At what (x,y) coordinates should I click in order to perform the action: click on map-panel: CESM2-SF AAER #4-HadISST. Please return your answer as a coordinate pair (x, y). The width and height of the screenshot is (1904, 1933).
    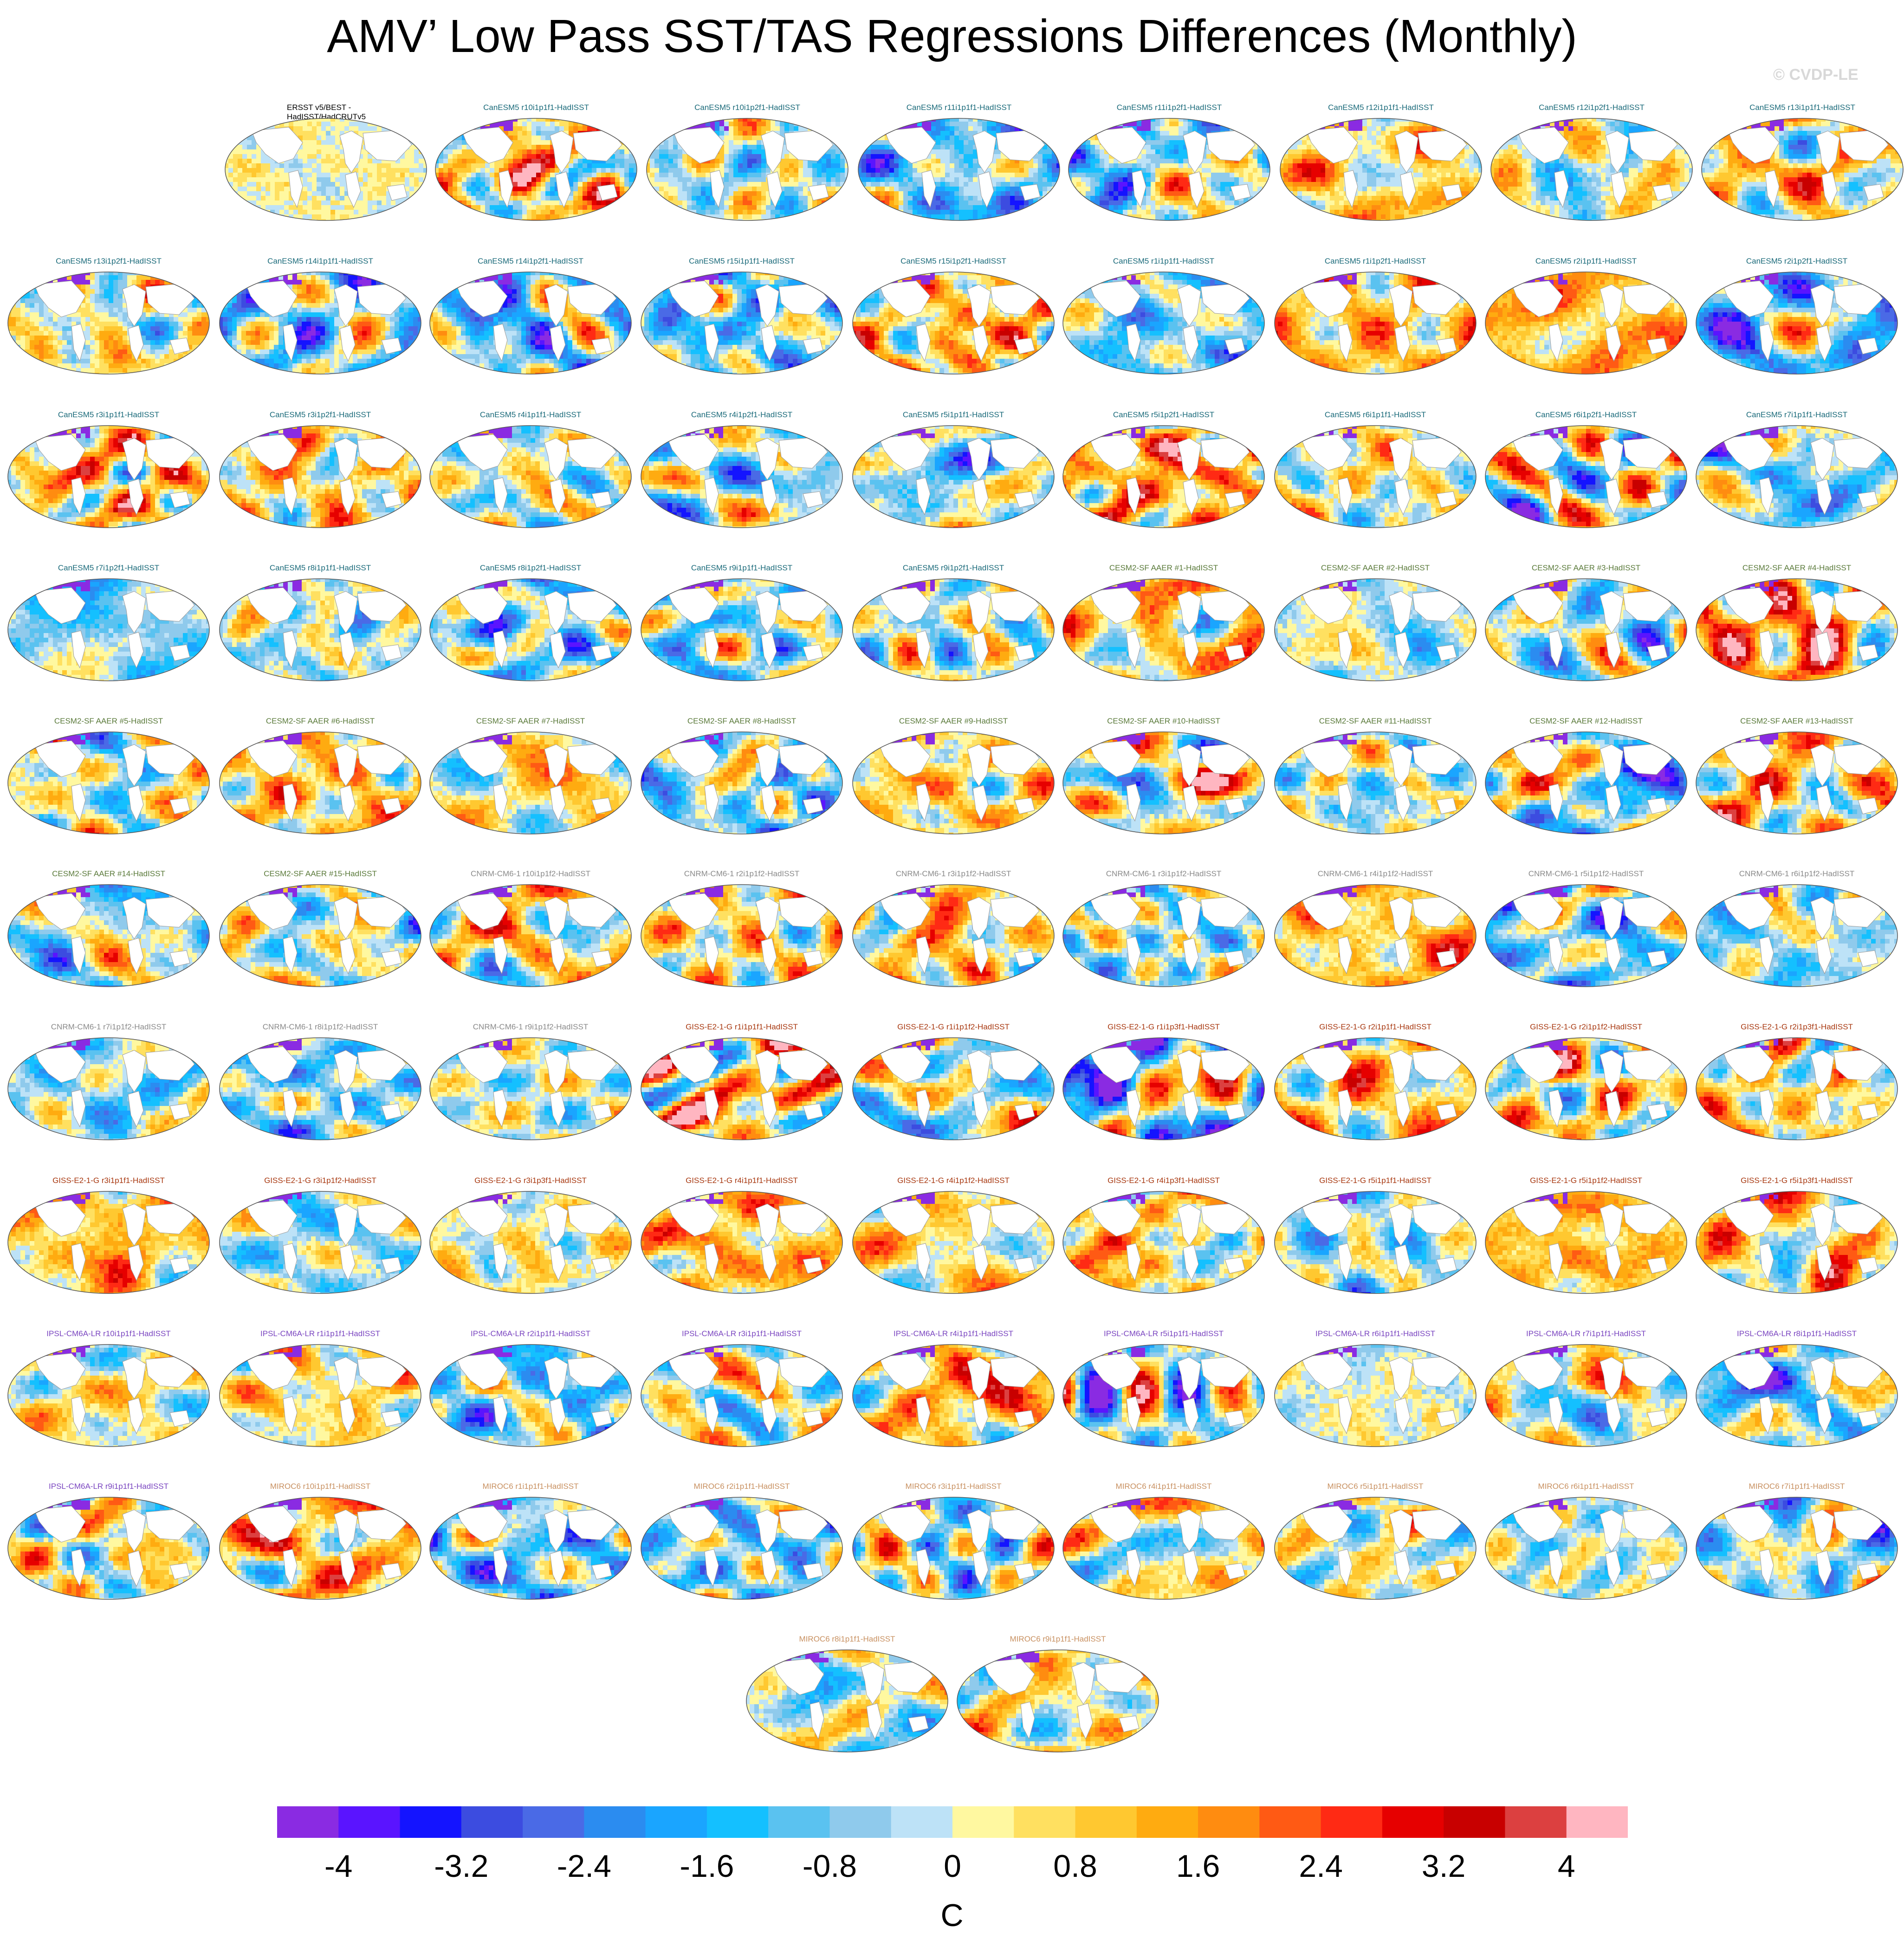
    Looking at the image, I should click on (1797, 637).